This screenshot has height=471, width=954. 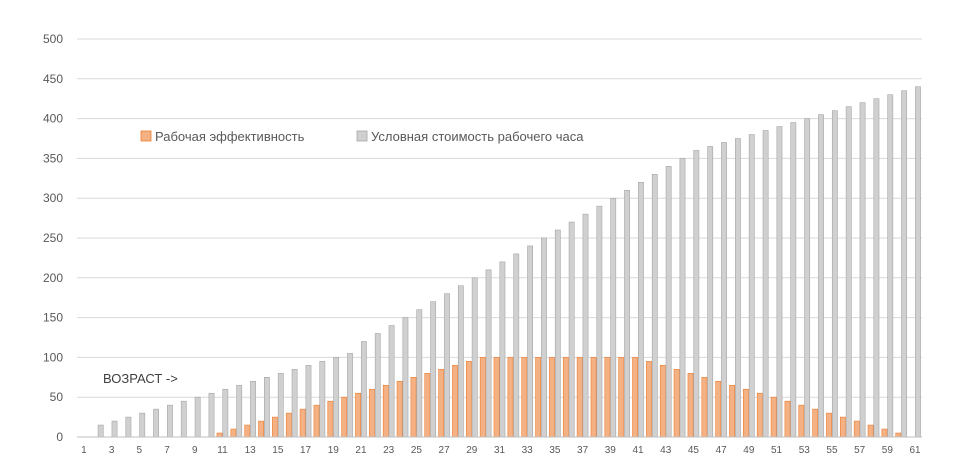 I want to click on x-tick-label-53: 53, so click(x=805, y=450).